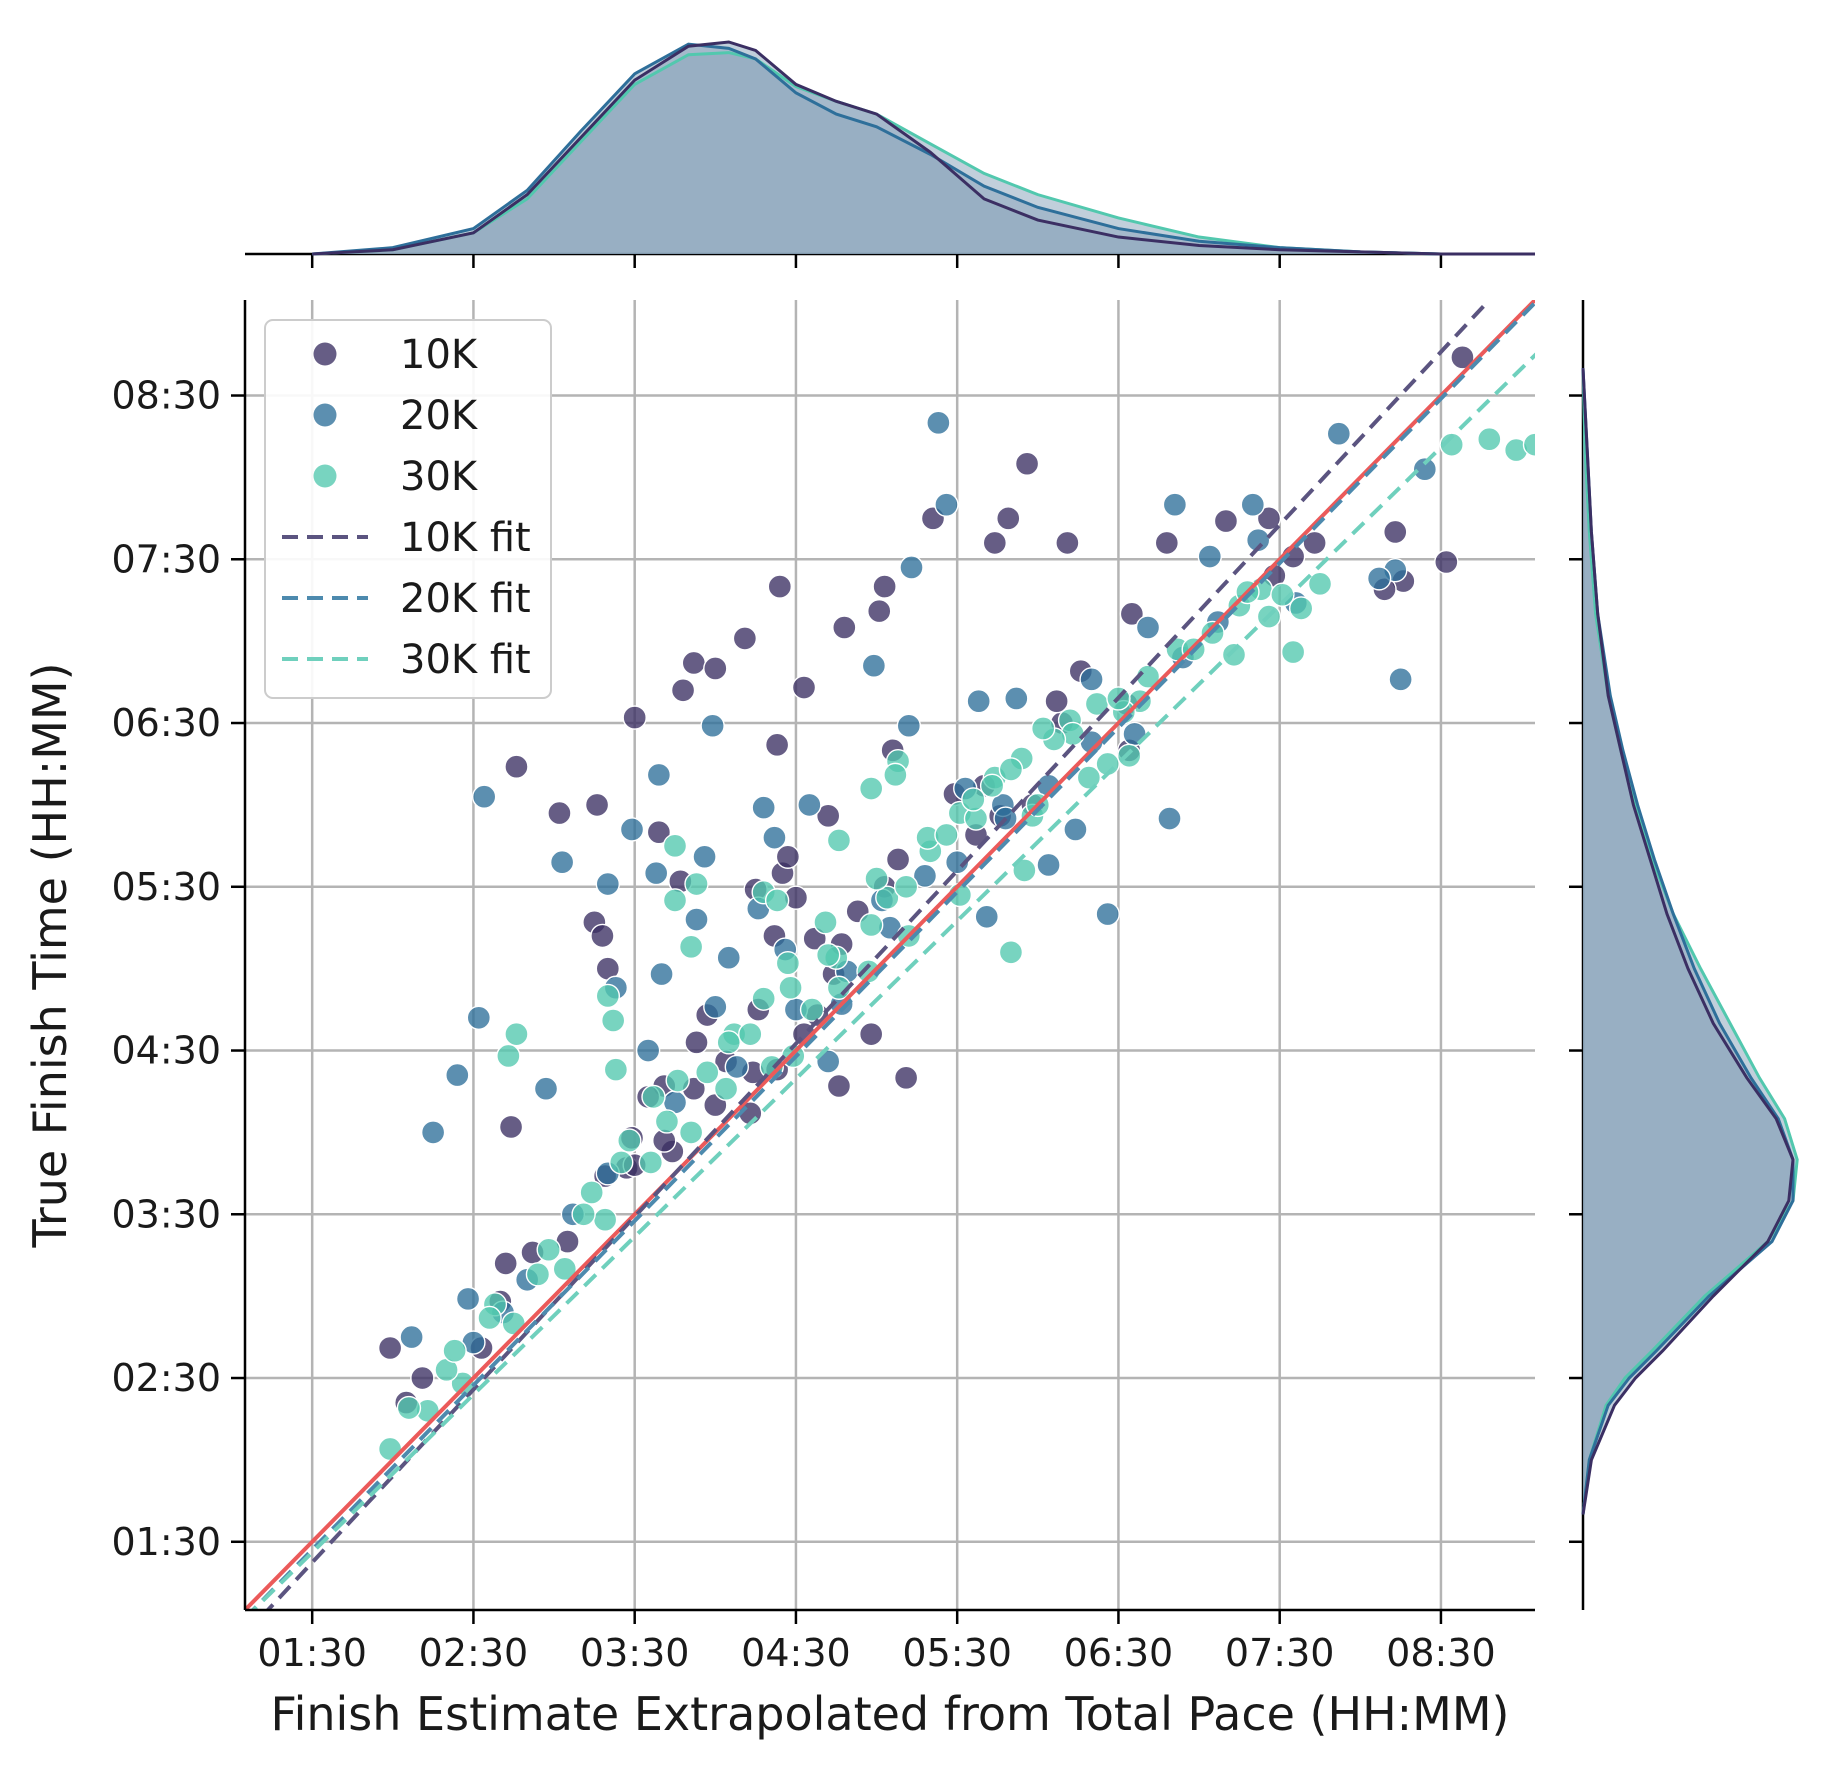  What do you see at coordinates (465, 660) in the screenshot?
I see `legend-label: 30K fit` at bounding box center [465, 660].